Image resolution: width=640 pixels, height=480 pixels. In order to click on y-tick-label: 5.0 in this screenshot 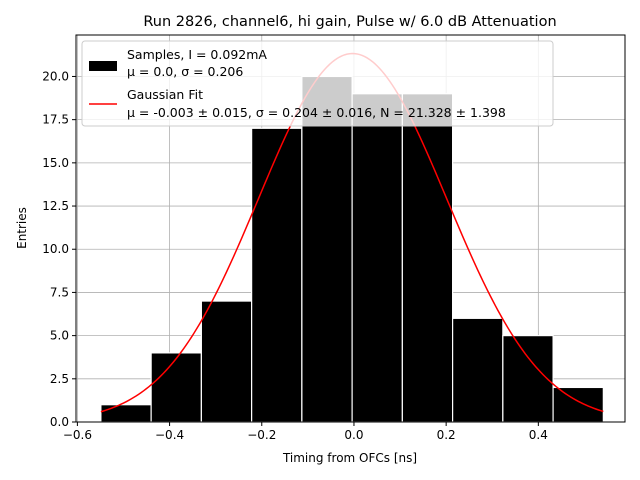, I will do `click(59, 336)`.